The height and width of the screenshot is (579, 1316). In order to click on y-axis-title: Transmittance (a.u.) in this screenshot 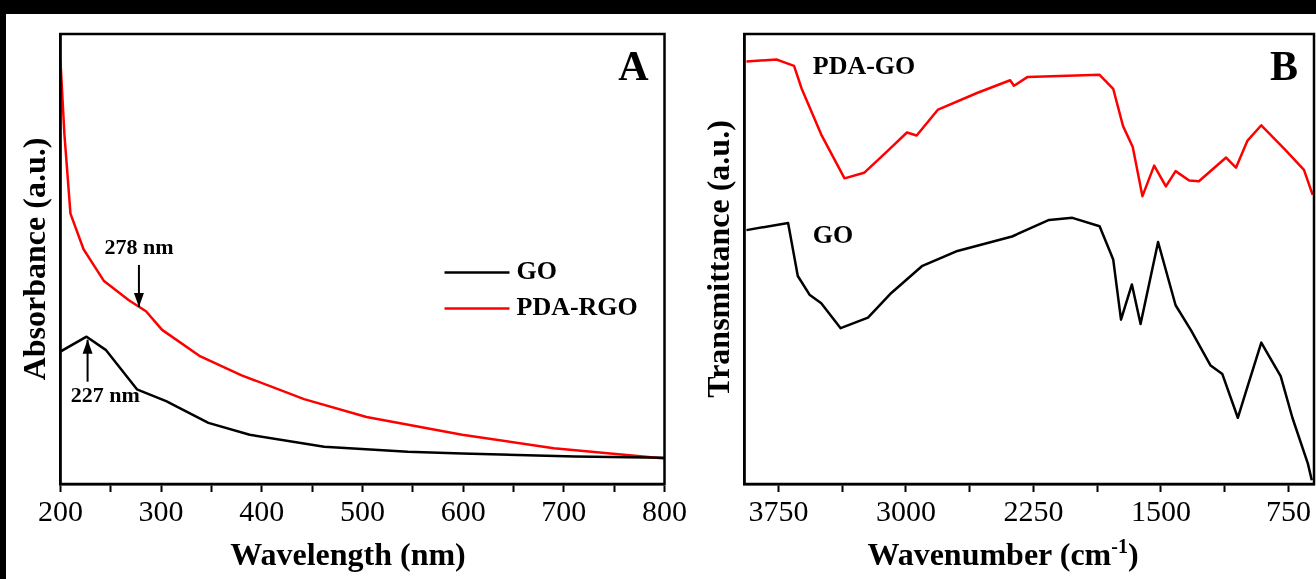, I will do `click(718, 259)`.